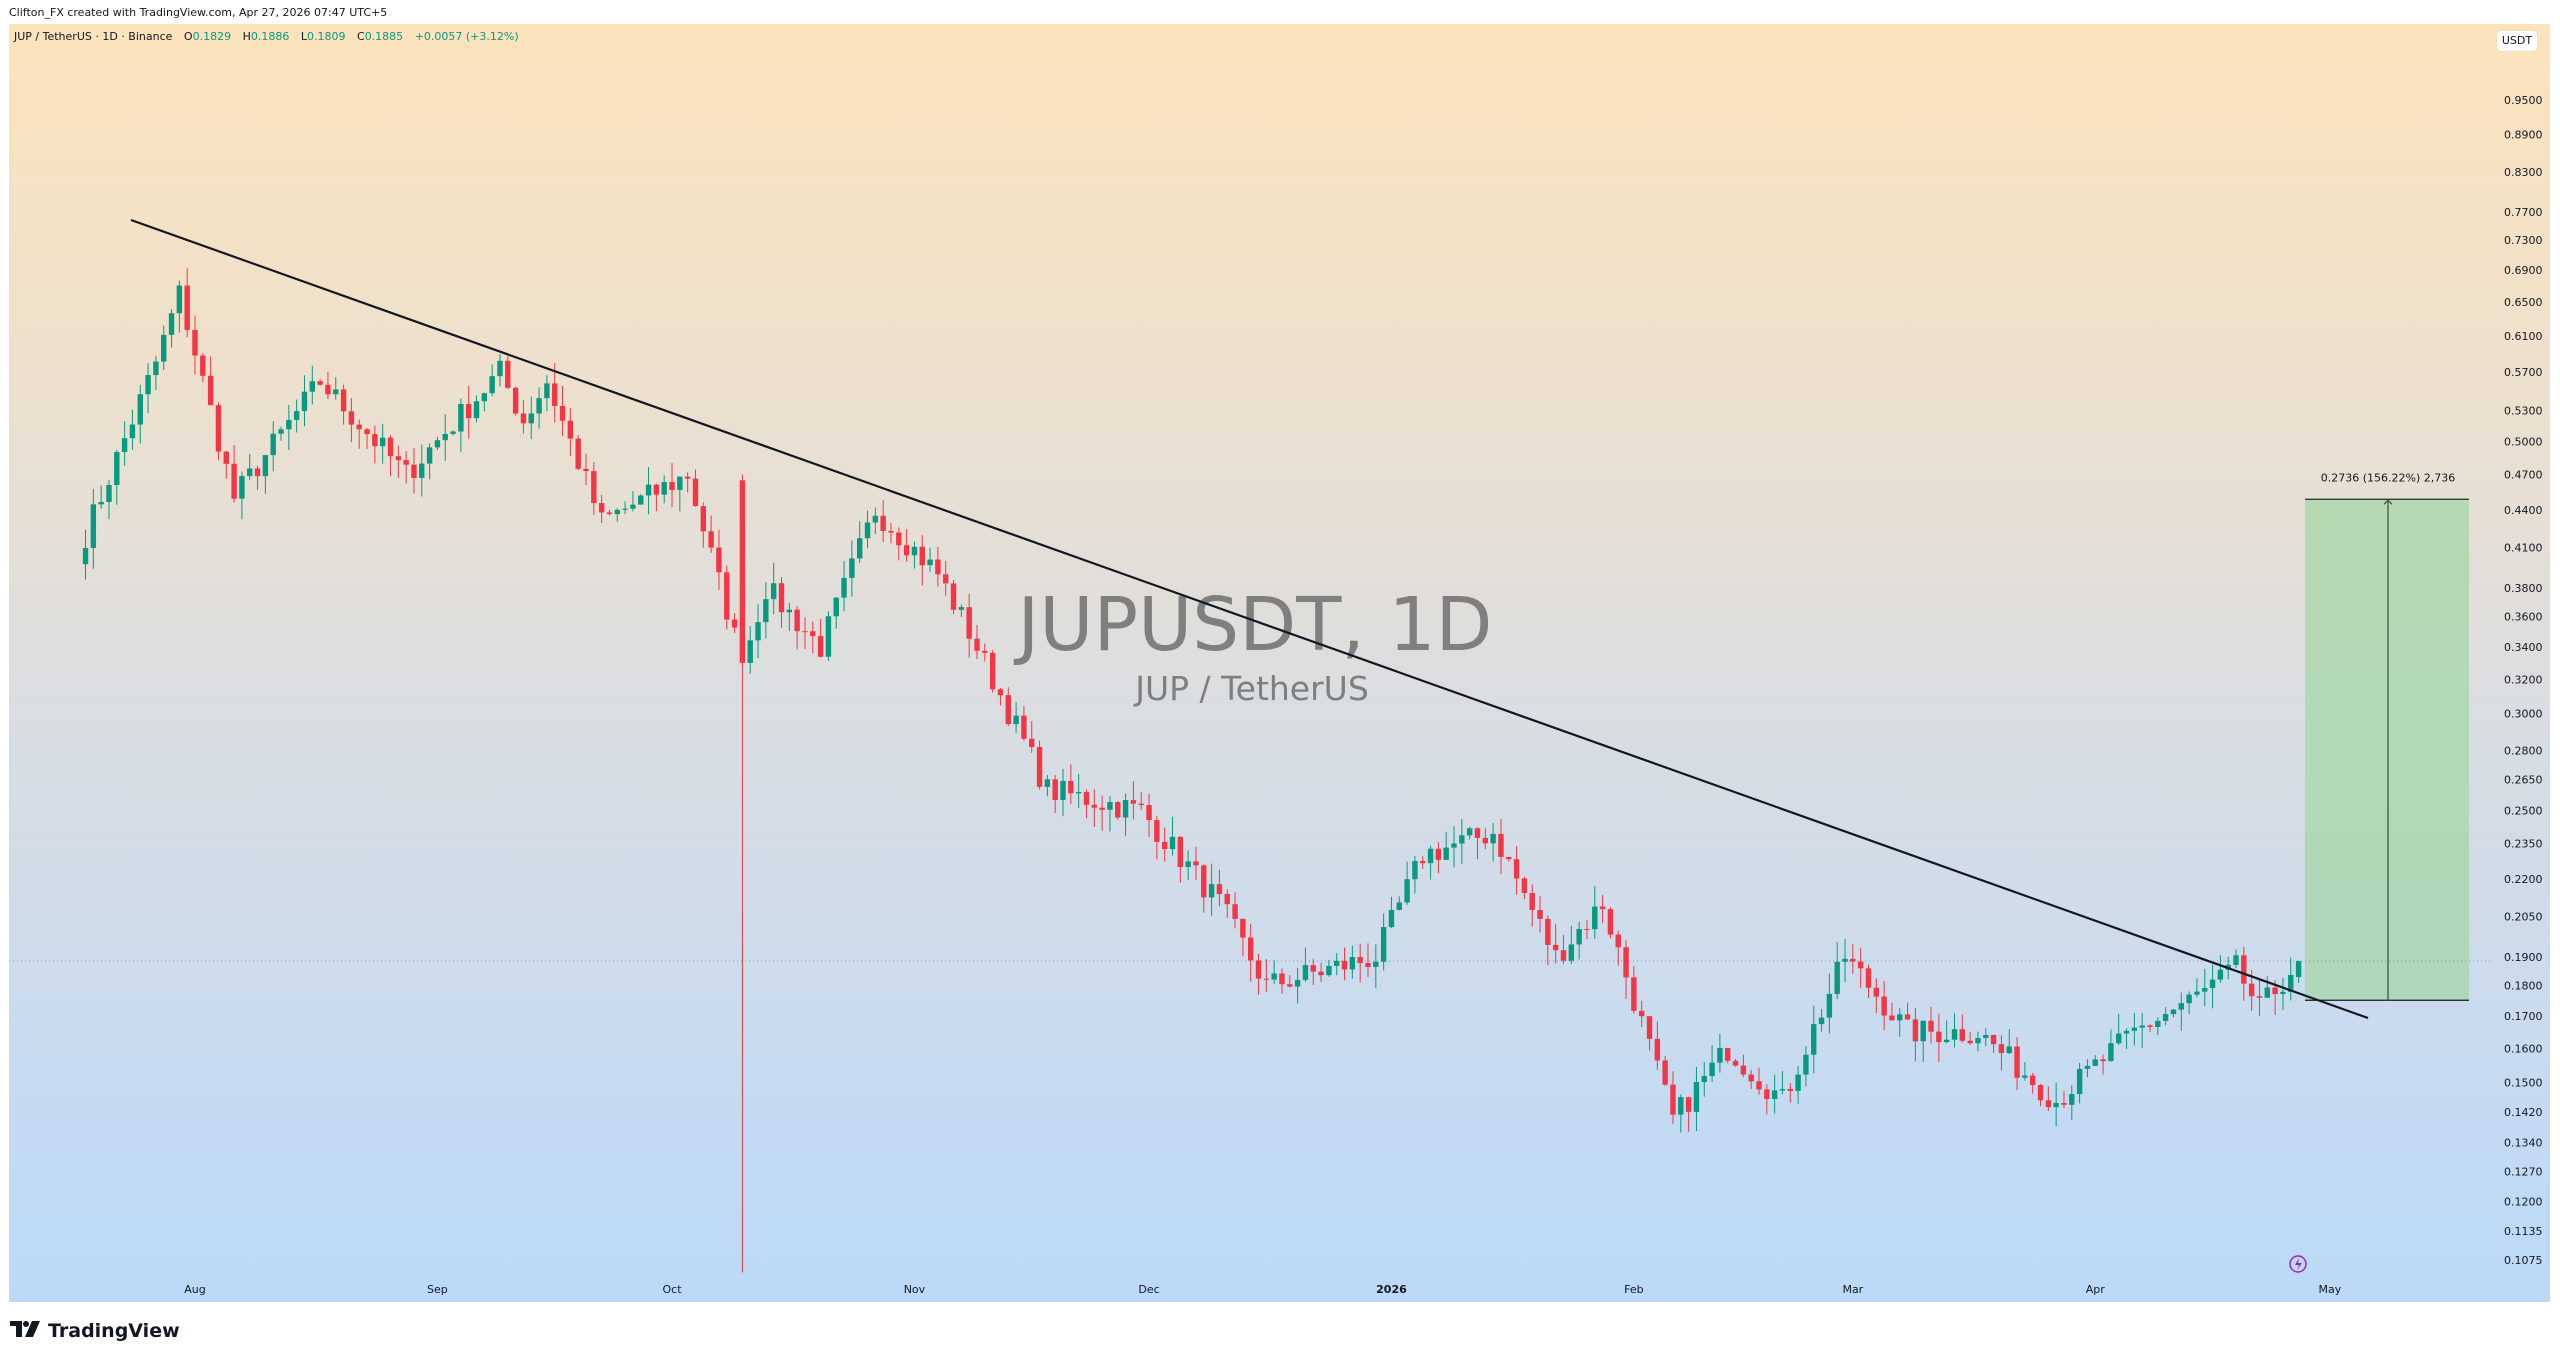 This screenshot has width=2560, height=1359. Describe the element at coordinates (2523, 547) in the screenshot. I see `price-tick-label: 0.4100` at that location.